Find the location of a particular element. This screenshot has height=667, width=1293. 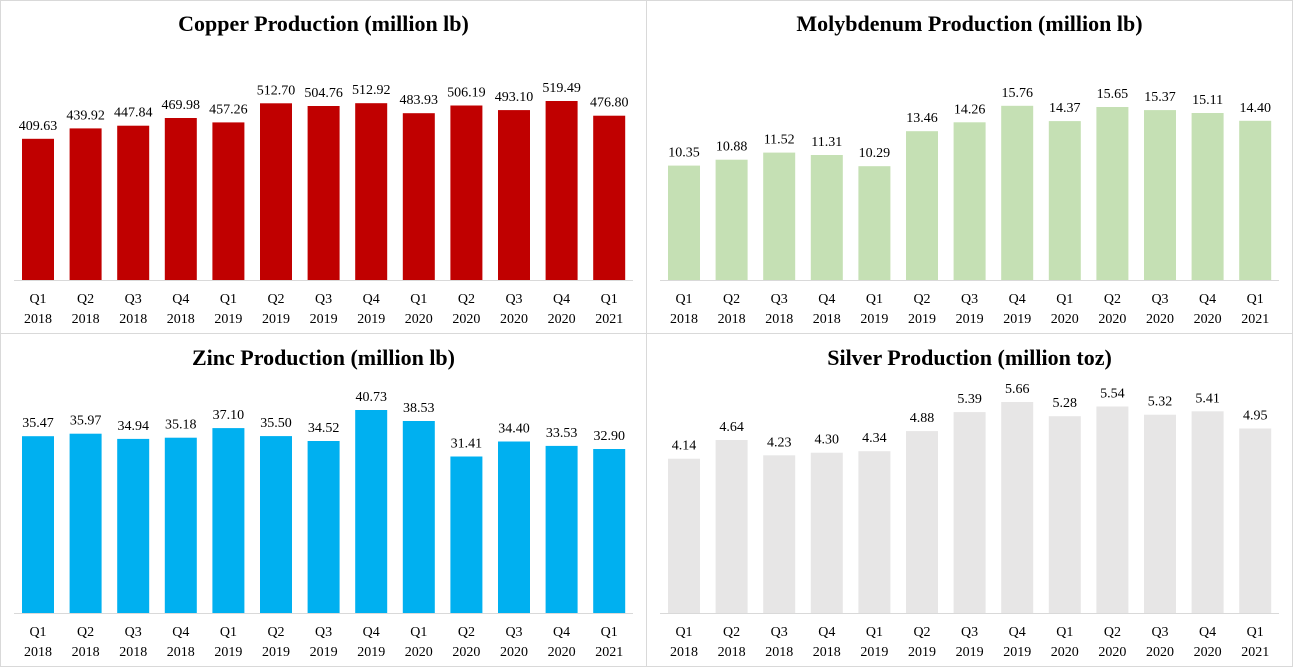

data-label: 5.66 is located at coordinates (1017, 389).